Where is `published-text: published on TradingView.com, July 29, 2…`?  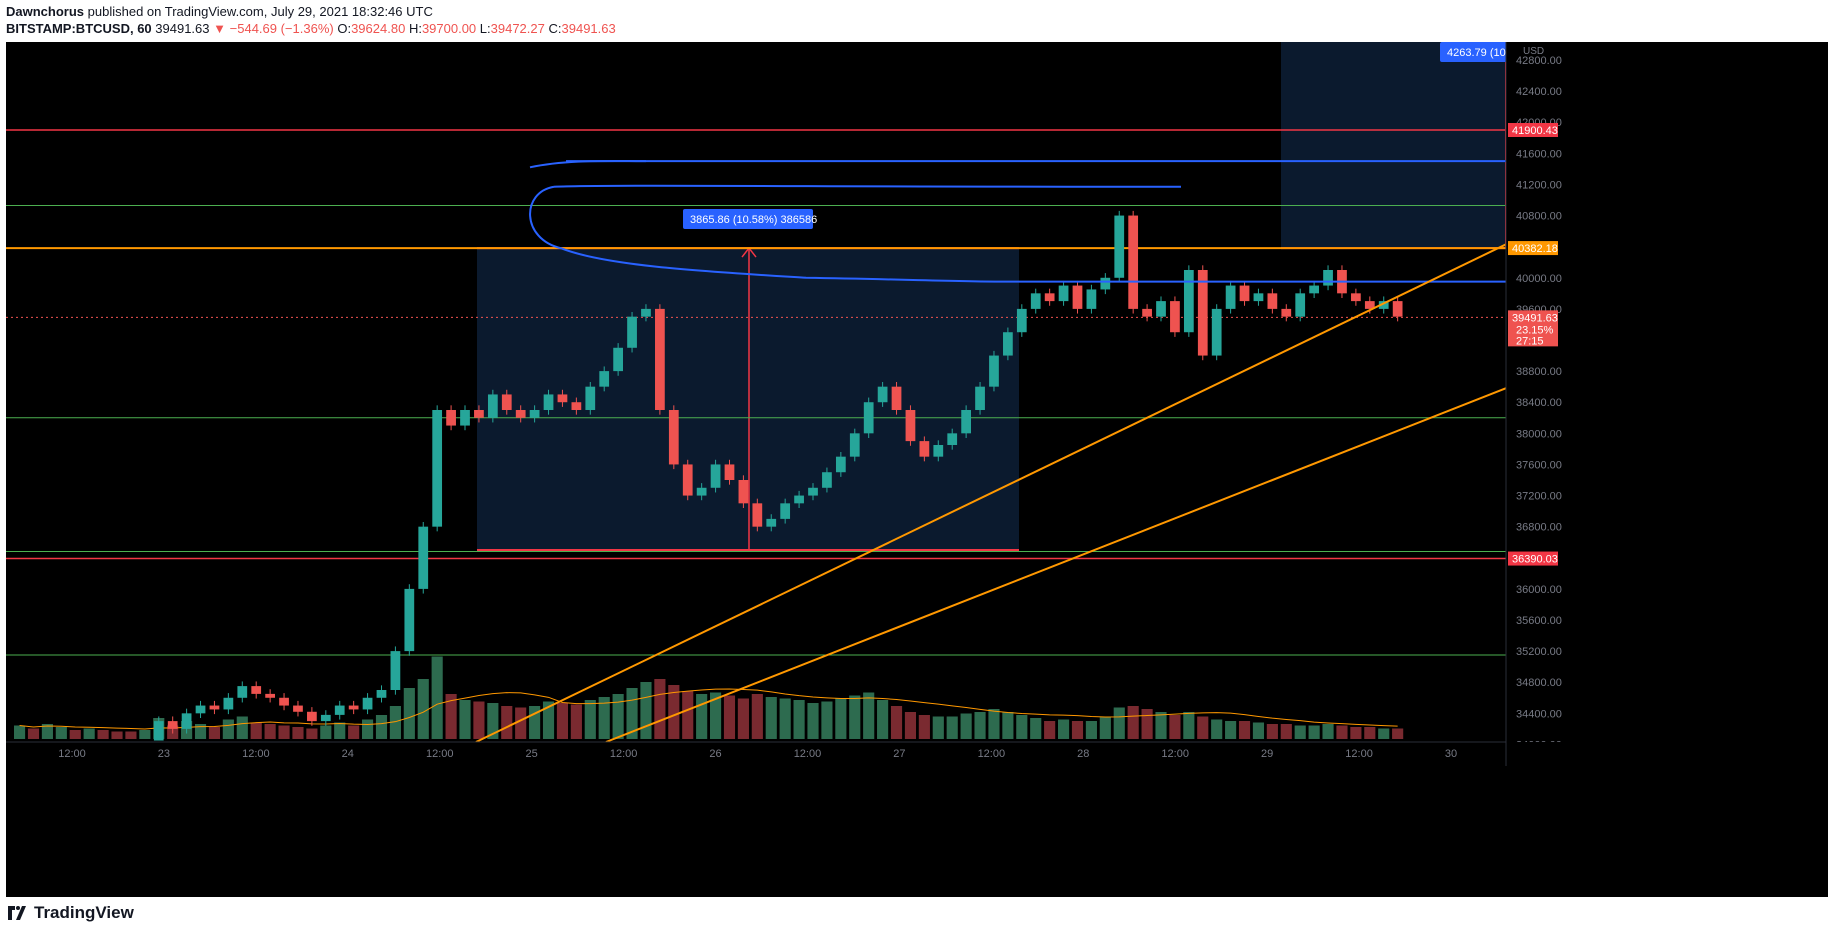 published-text: published on TradingView.com, July 29, 2… is located at coordinates (260, 11).